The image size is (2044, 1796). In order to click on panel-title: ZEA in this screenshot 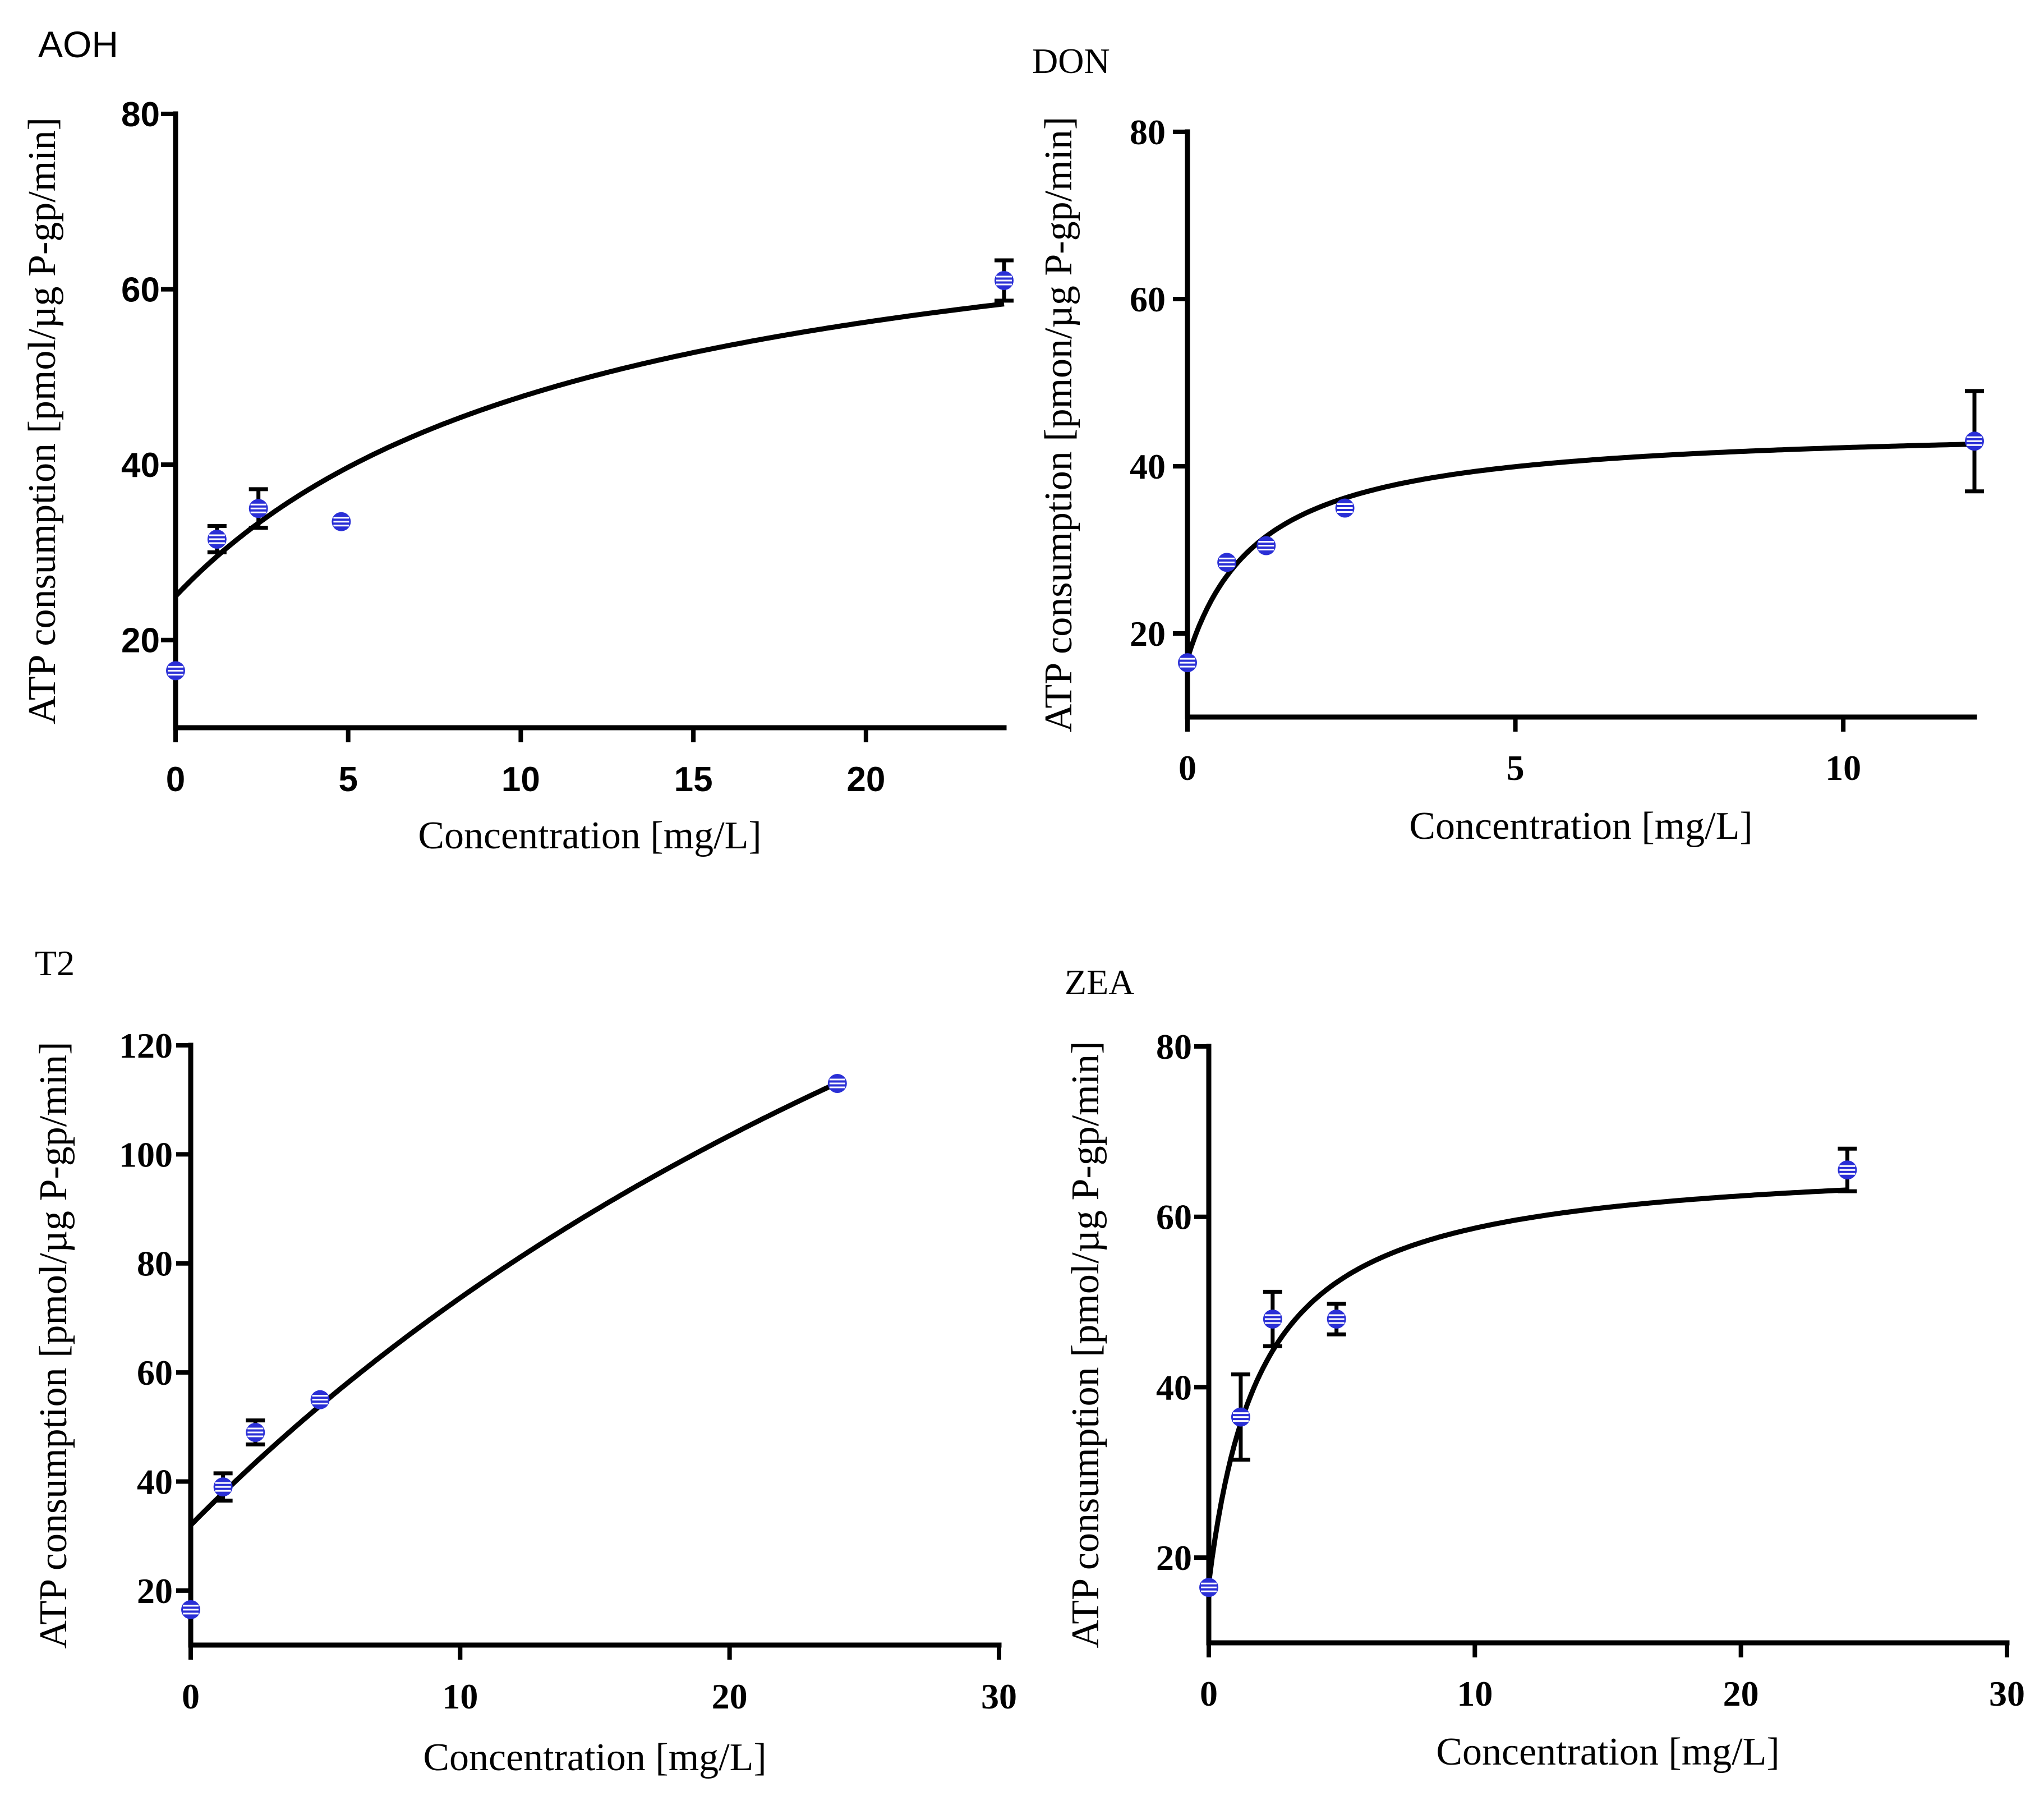, I will do `click(1099, 982)`.